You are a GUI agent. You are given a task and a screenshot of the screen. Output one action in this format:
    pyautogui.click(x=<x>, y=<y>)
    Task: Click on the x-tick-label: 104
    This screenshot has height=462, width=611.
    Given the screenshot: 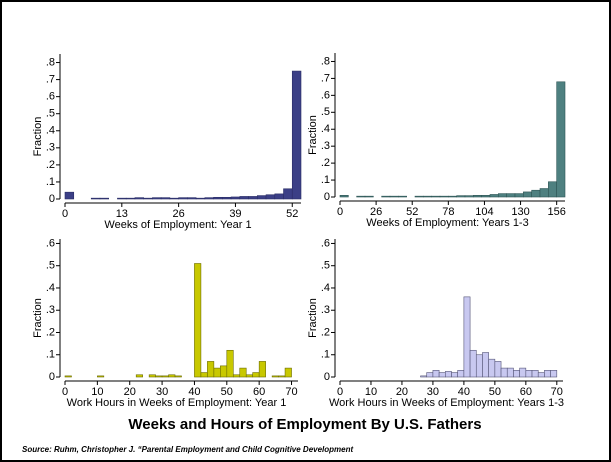 What is the action you would take?
    pyautogui.click(x=484, y=212)
    